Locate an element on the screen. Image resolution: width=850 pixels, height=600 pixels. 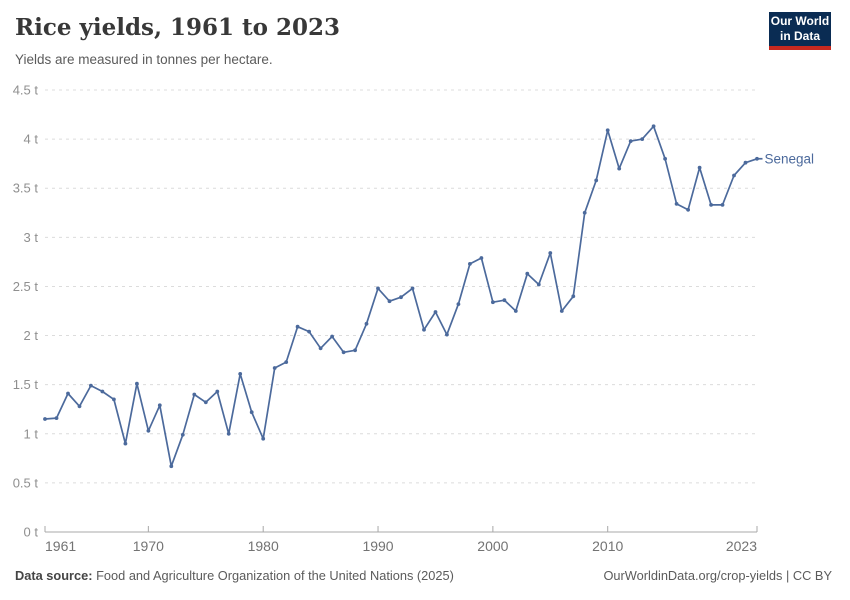
y-axis-tick-label: 3.5 t is located at coordinates (26, 188).